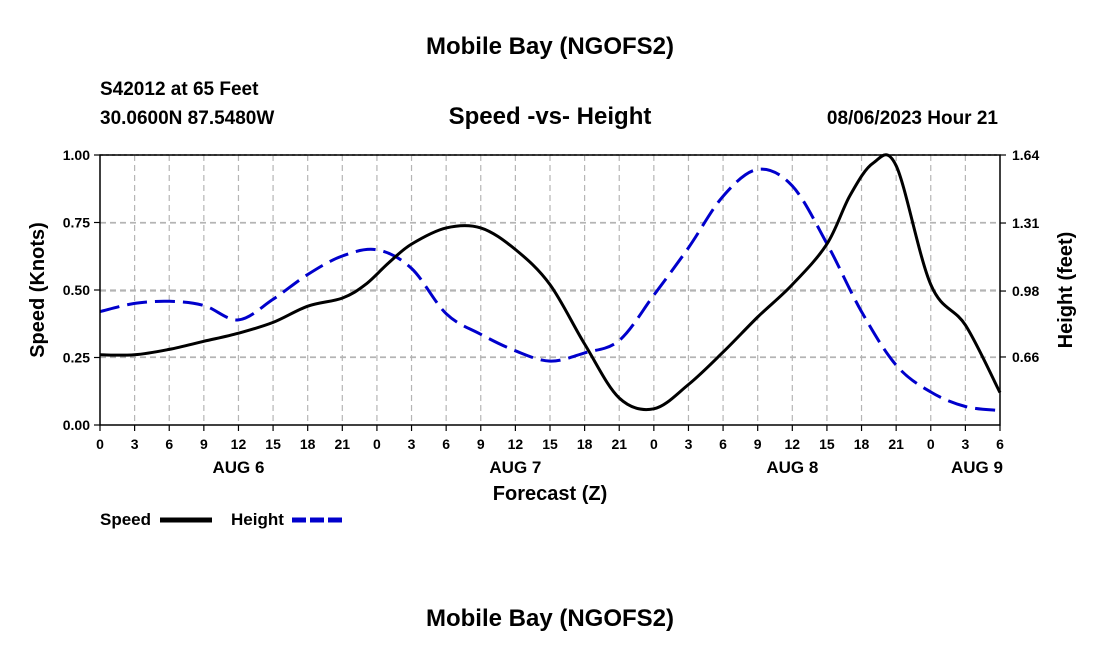 The height and width of the screenshot is (650, 1100). What do you see at coordinates (1025, 223) in the screenshot?
I see `y2-tick-label: 1.31` at bounding box center [1025, 223].